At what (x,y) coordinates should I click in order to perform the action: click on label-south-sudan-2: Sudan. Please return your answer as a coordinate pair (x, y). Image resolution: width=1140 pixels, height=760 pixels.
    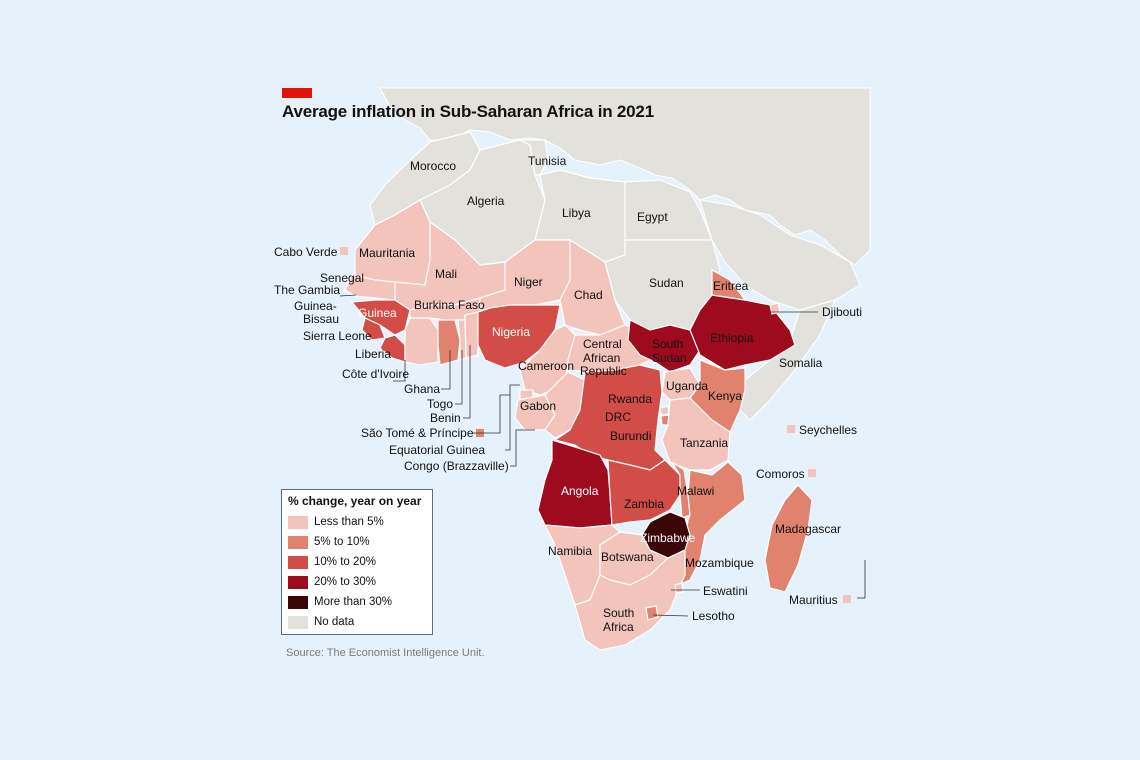
    Looking at the image, I should click on (669, 358).